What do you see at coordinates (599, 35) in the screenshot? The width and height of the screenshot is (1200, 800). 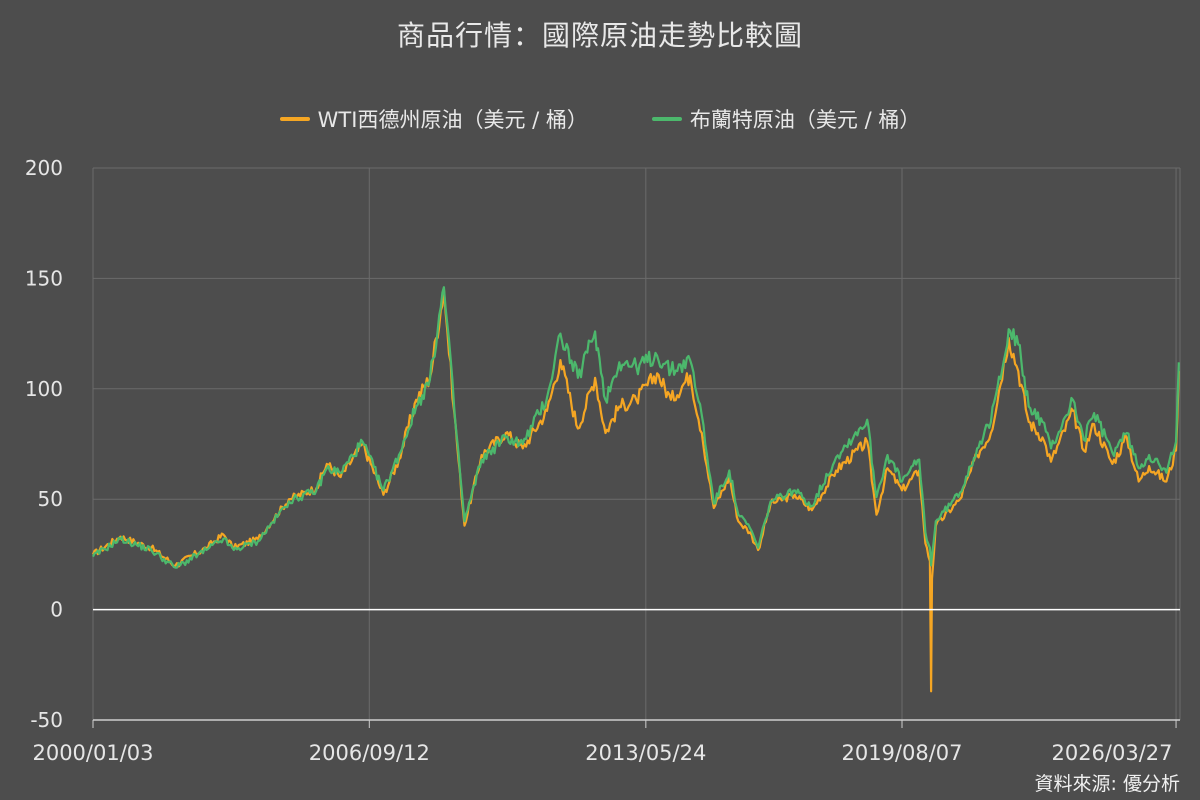 I see `chart-title: 商品行情：國際原油走勢比較圖` at bounding box center [599, 35].